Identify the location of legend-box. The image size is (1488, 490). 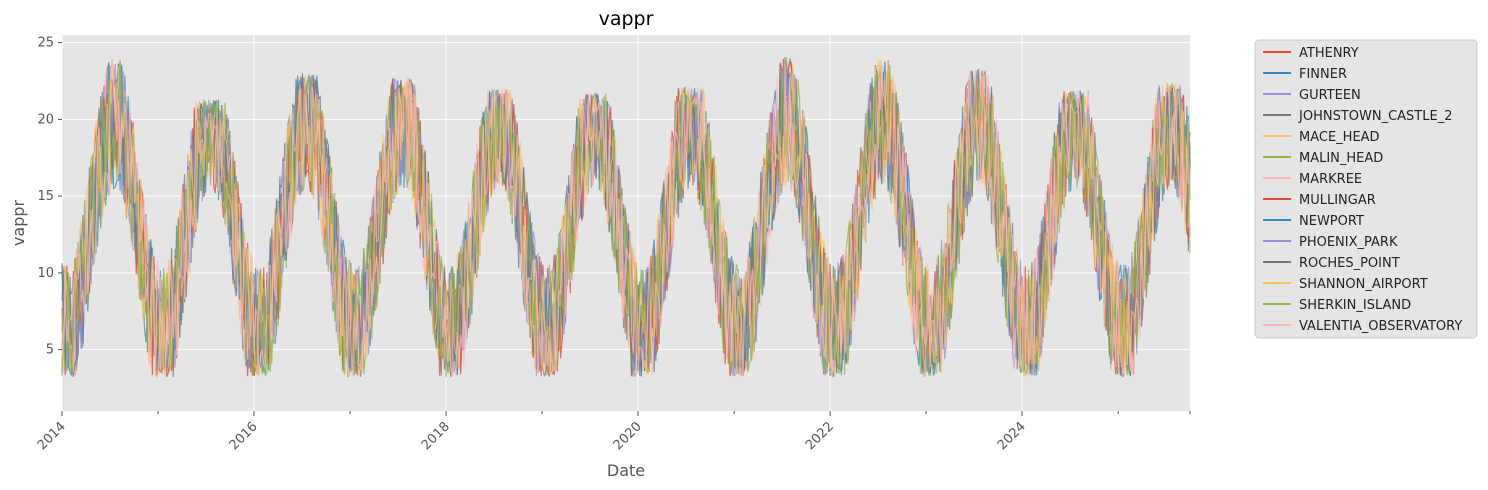
(1366, 189).